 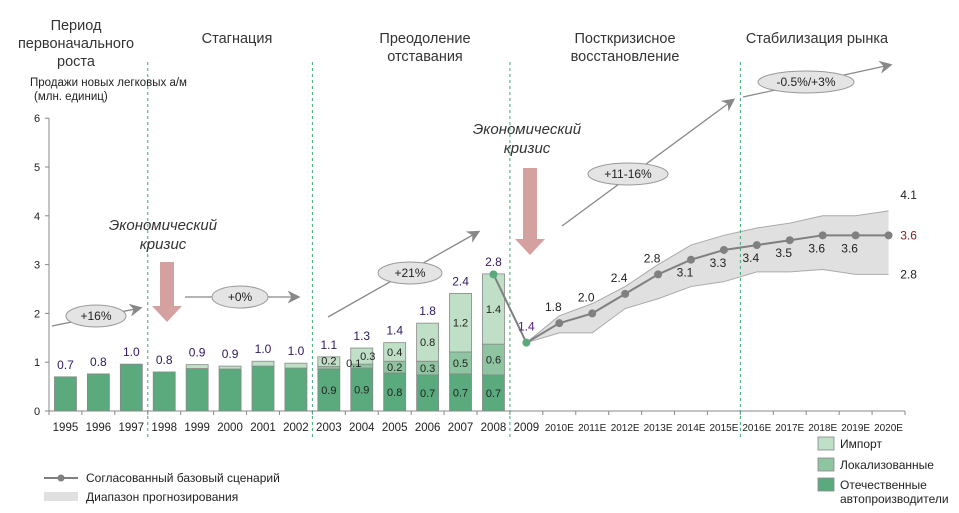 I want to click on legend-line-label: Согласованный базовый сценарий, so click(x=183, y=478).